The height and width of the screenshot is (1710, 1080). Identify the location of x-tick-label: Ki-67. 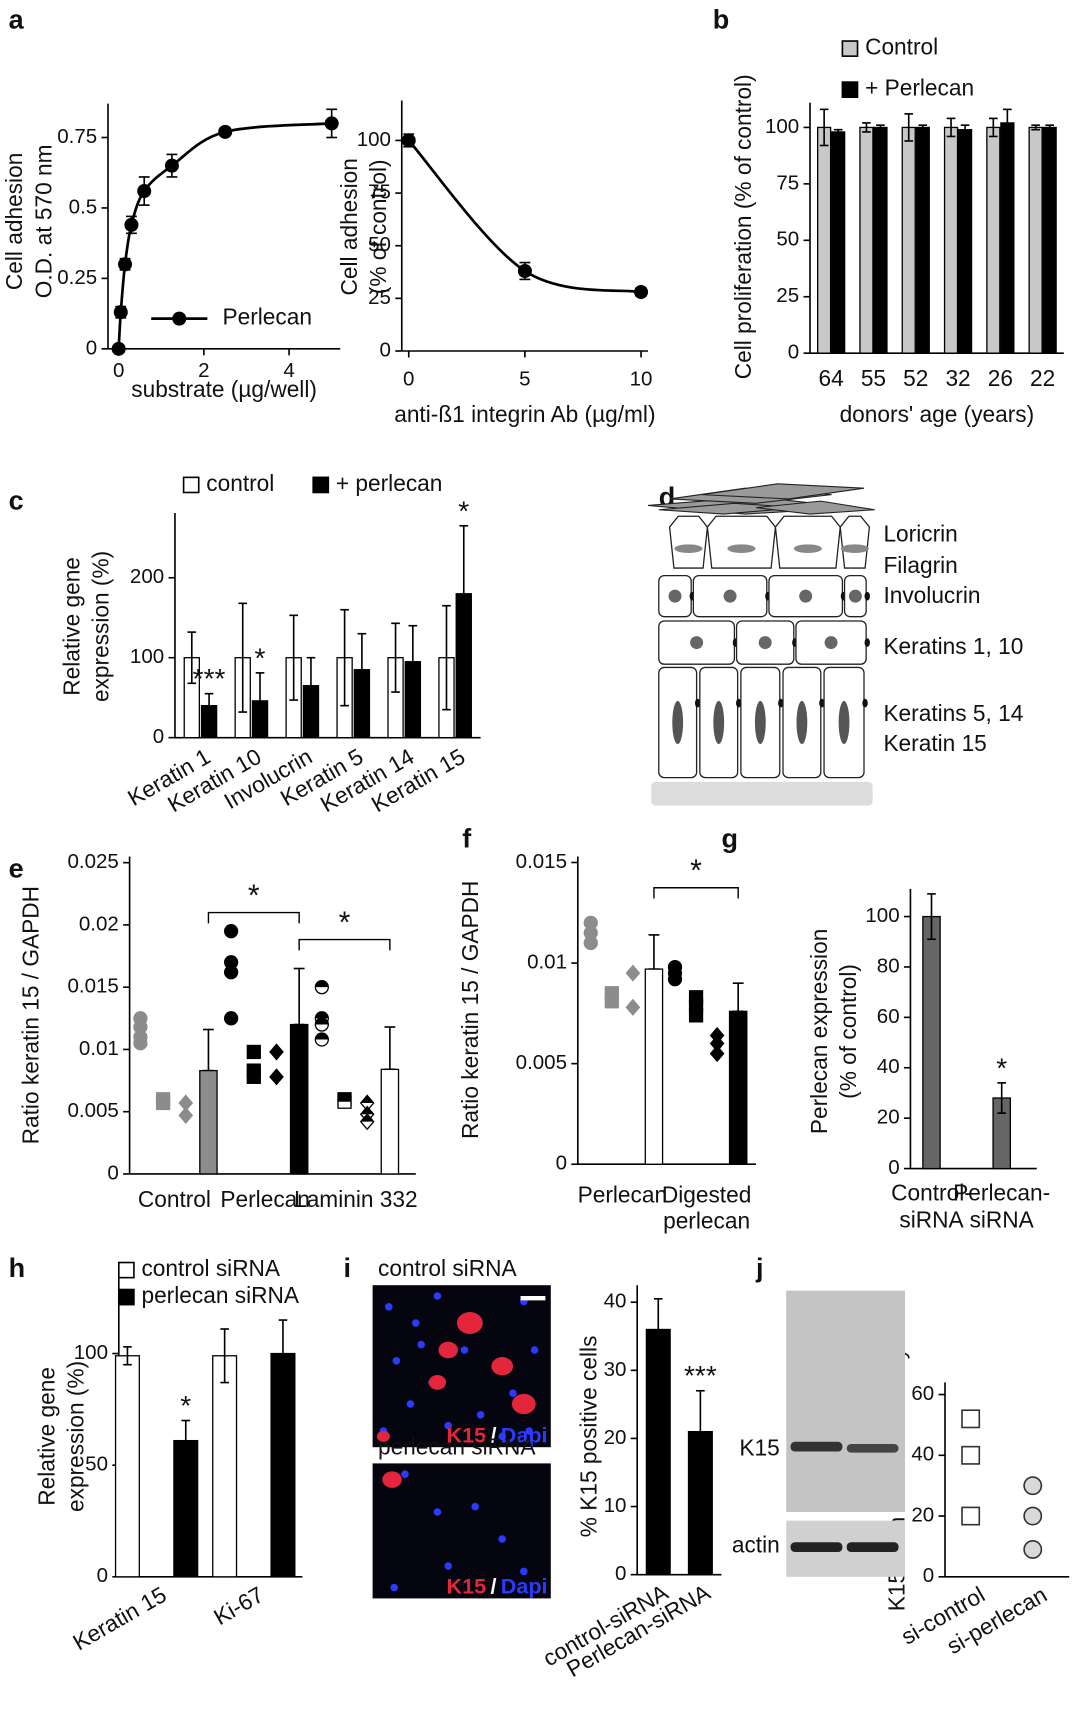
(238, 1605).